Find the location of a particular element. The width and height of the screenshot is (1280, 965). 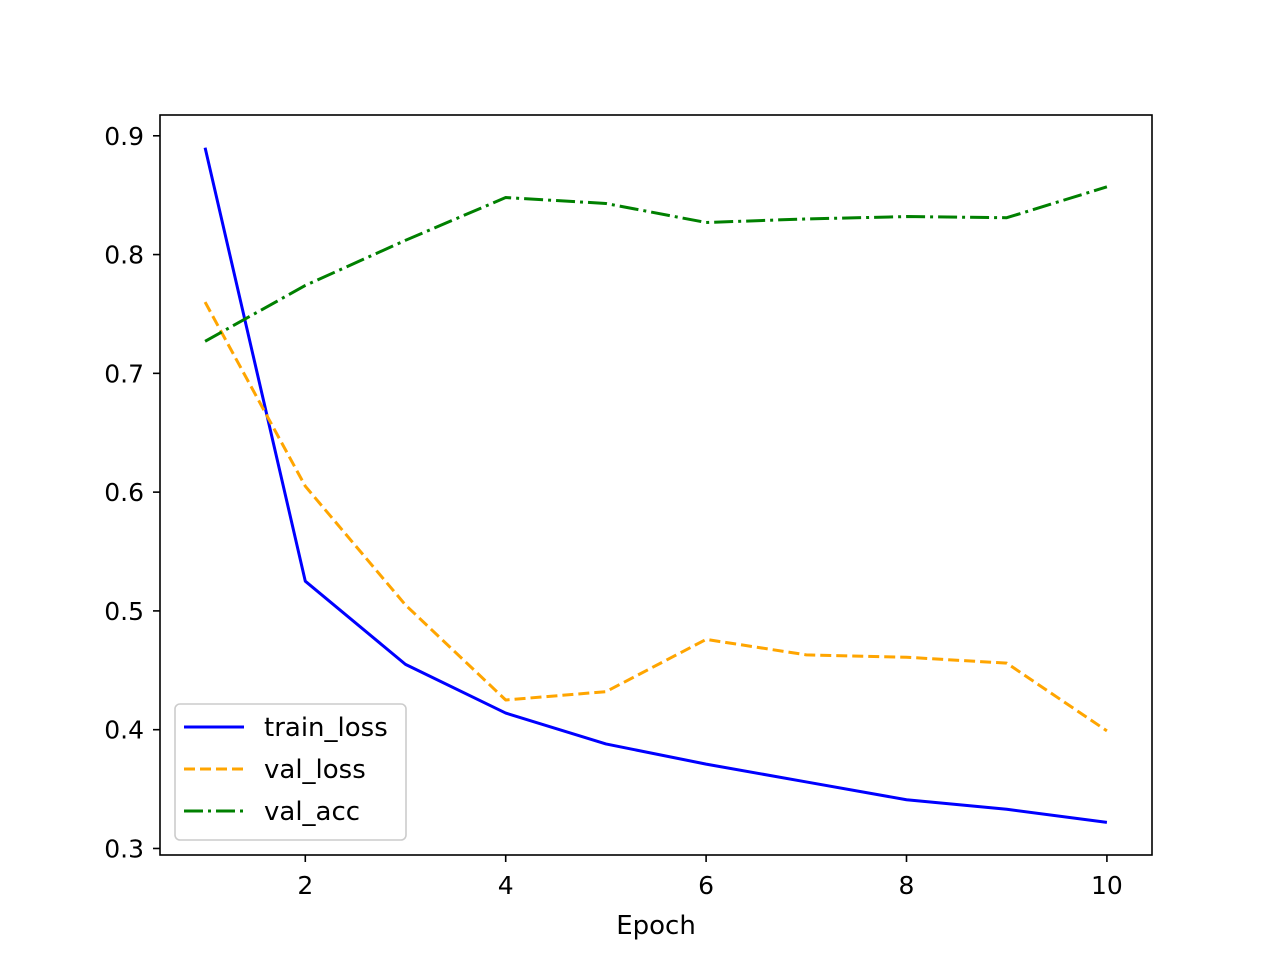

legend-entry-train-loss: train_loss is located at coordinates (286, 728).